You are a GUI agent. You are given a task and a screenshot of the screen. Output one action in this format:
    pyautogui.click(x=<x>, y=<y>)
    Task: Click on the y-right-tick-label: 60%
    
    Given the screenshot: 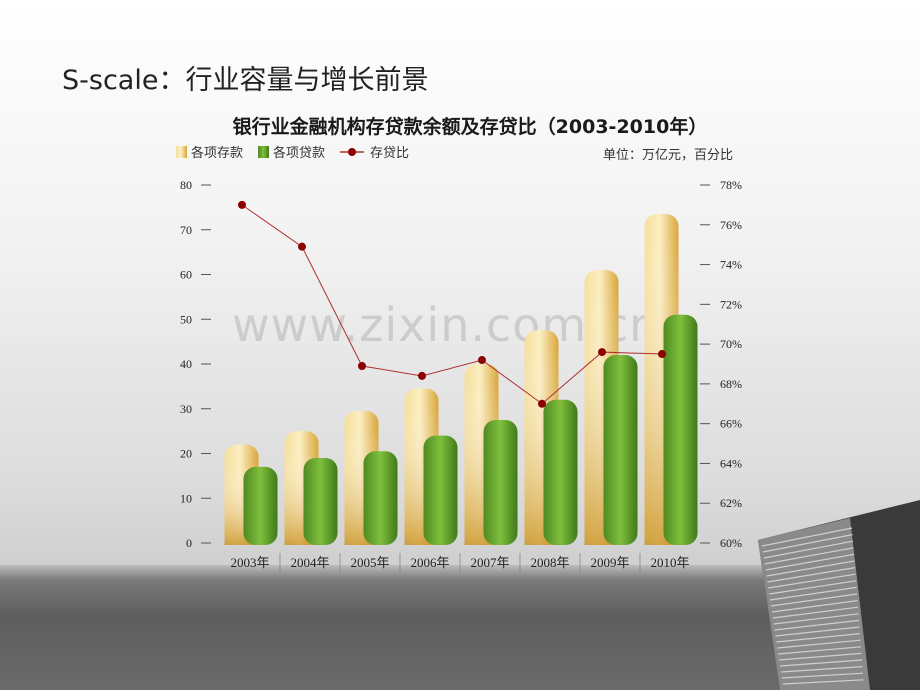 What is the action you would take?
    pyautogui.click(x=731, y=543)
    